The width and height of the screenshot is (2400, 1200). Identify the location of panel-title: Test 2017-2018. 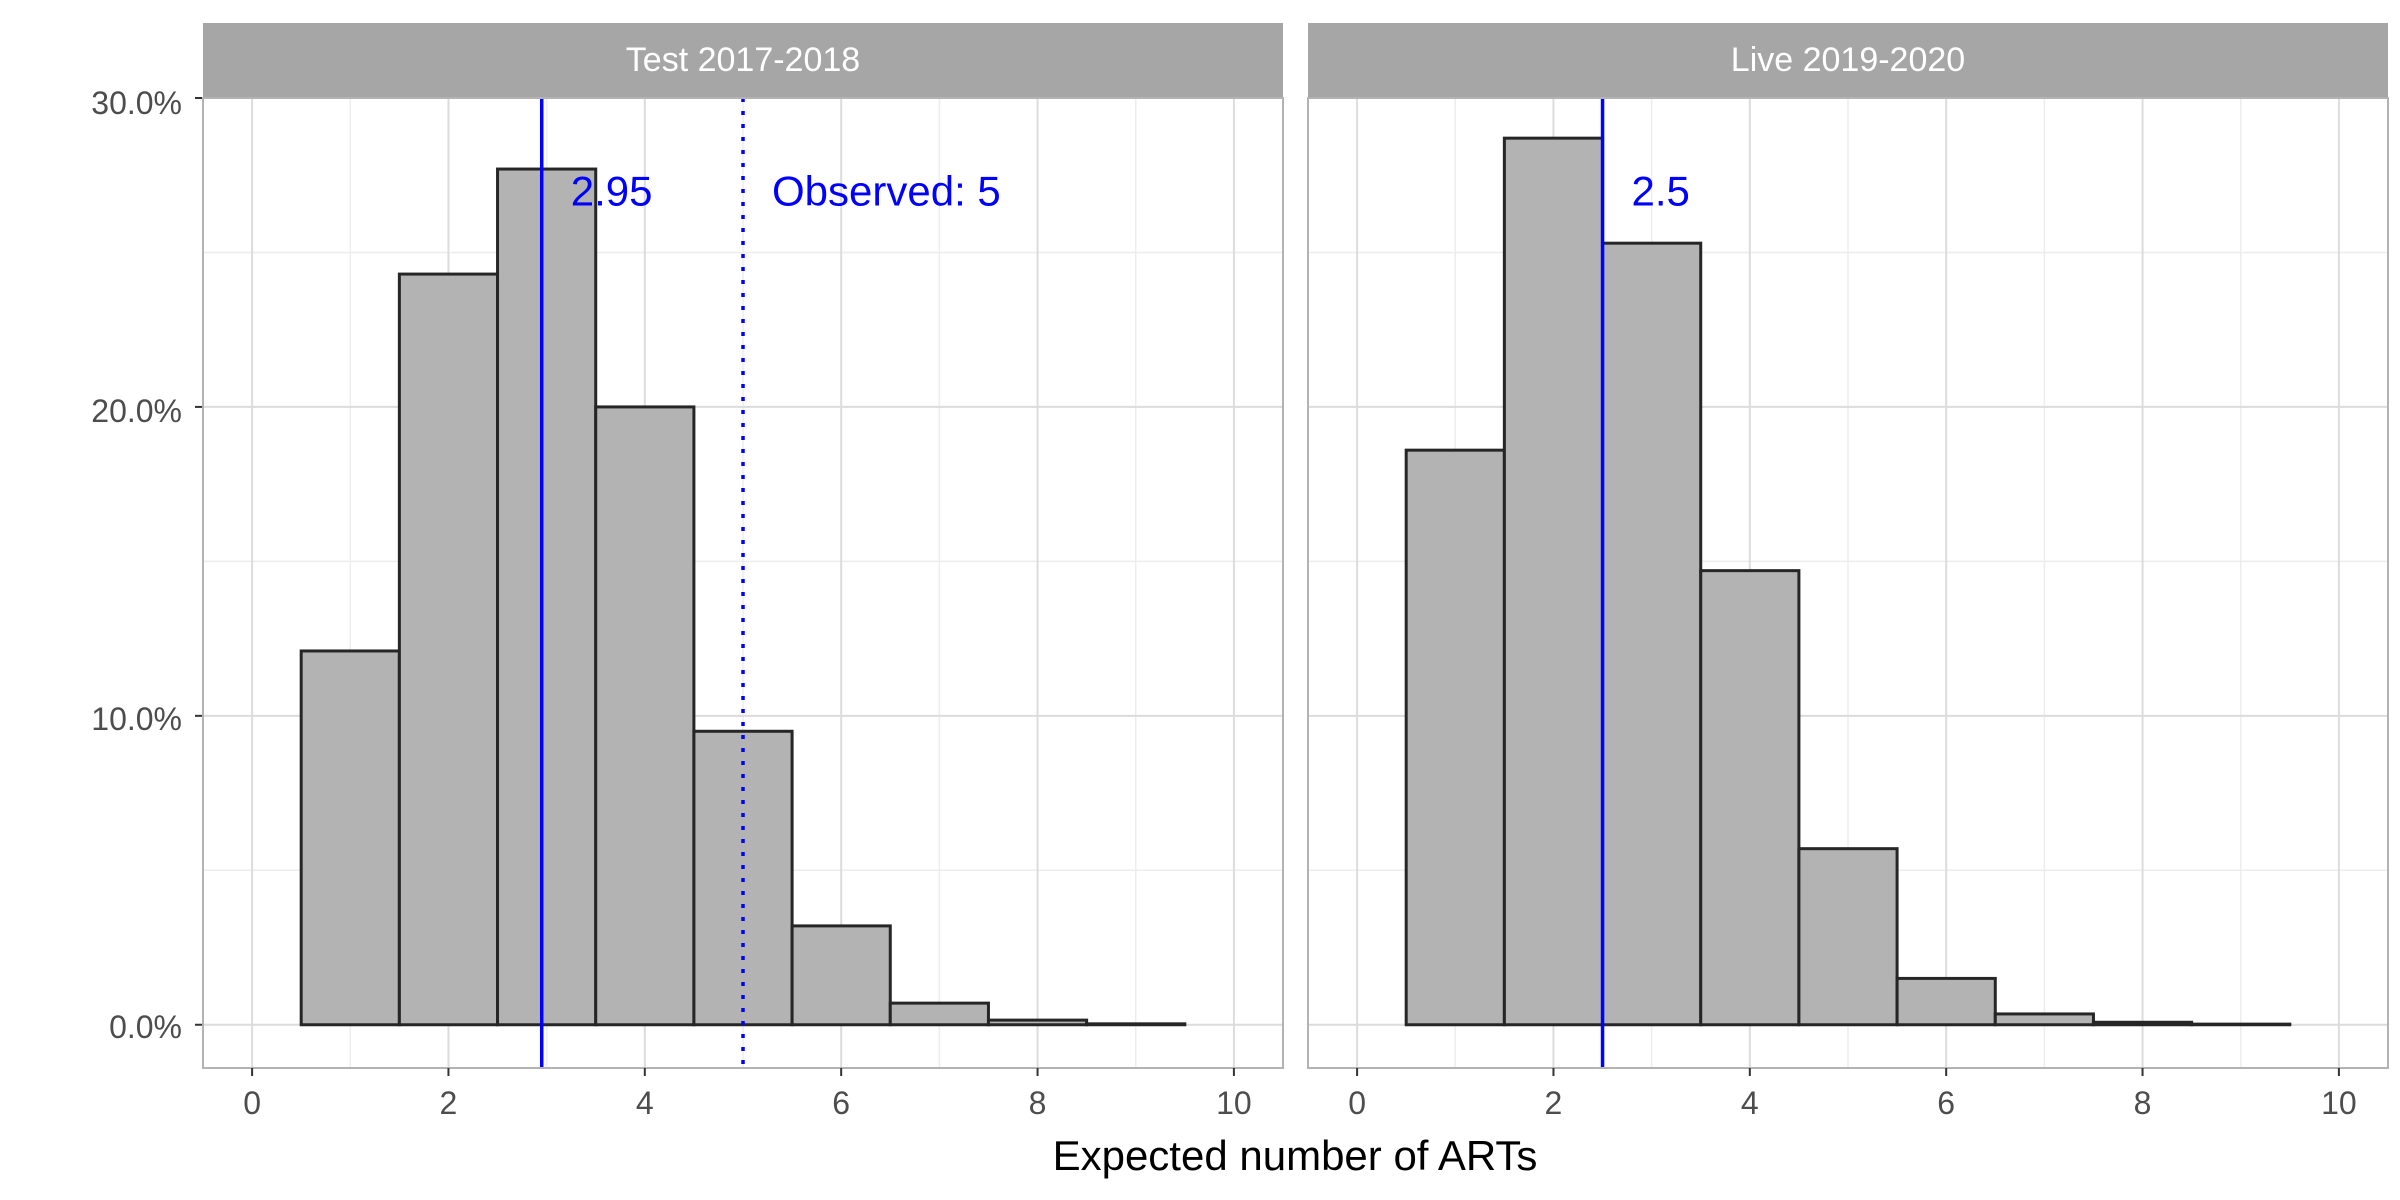
(743, 60).